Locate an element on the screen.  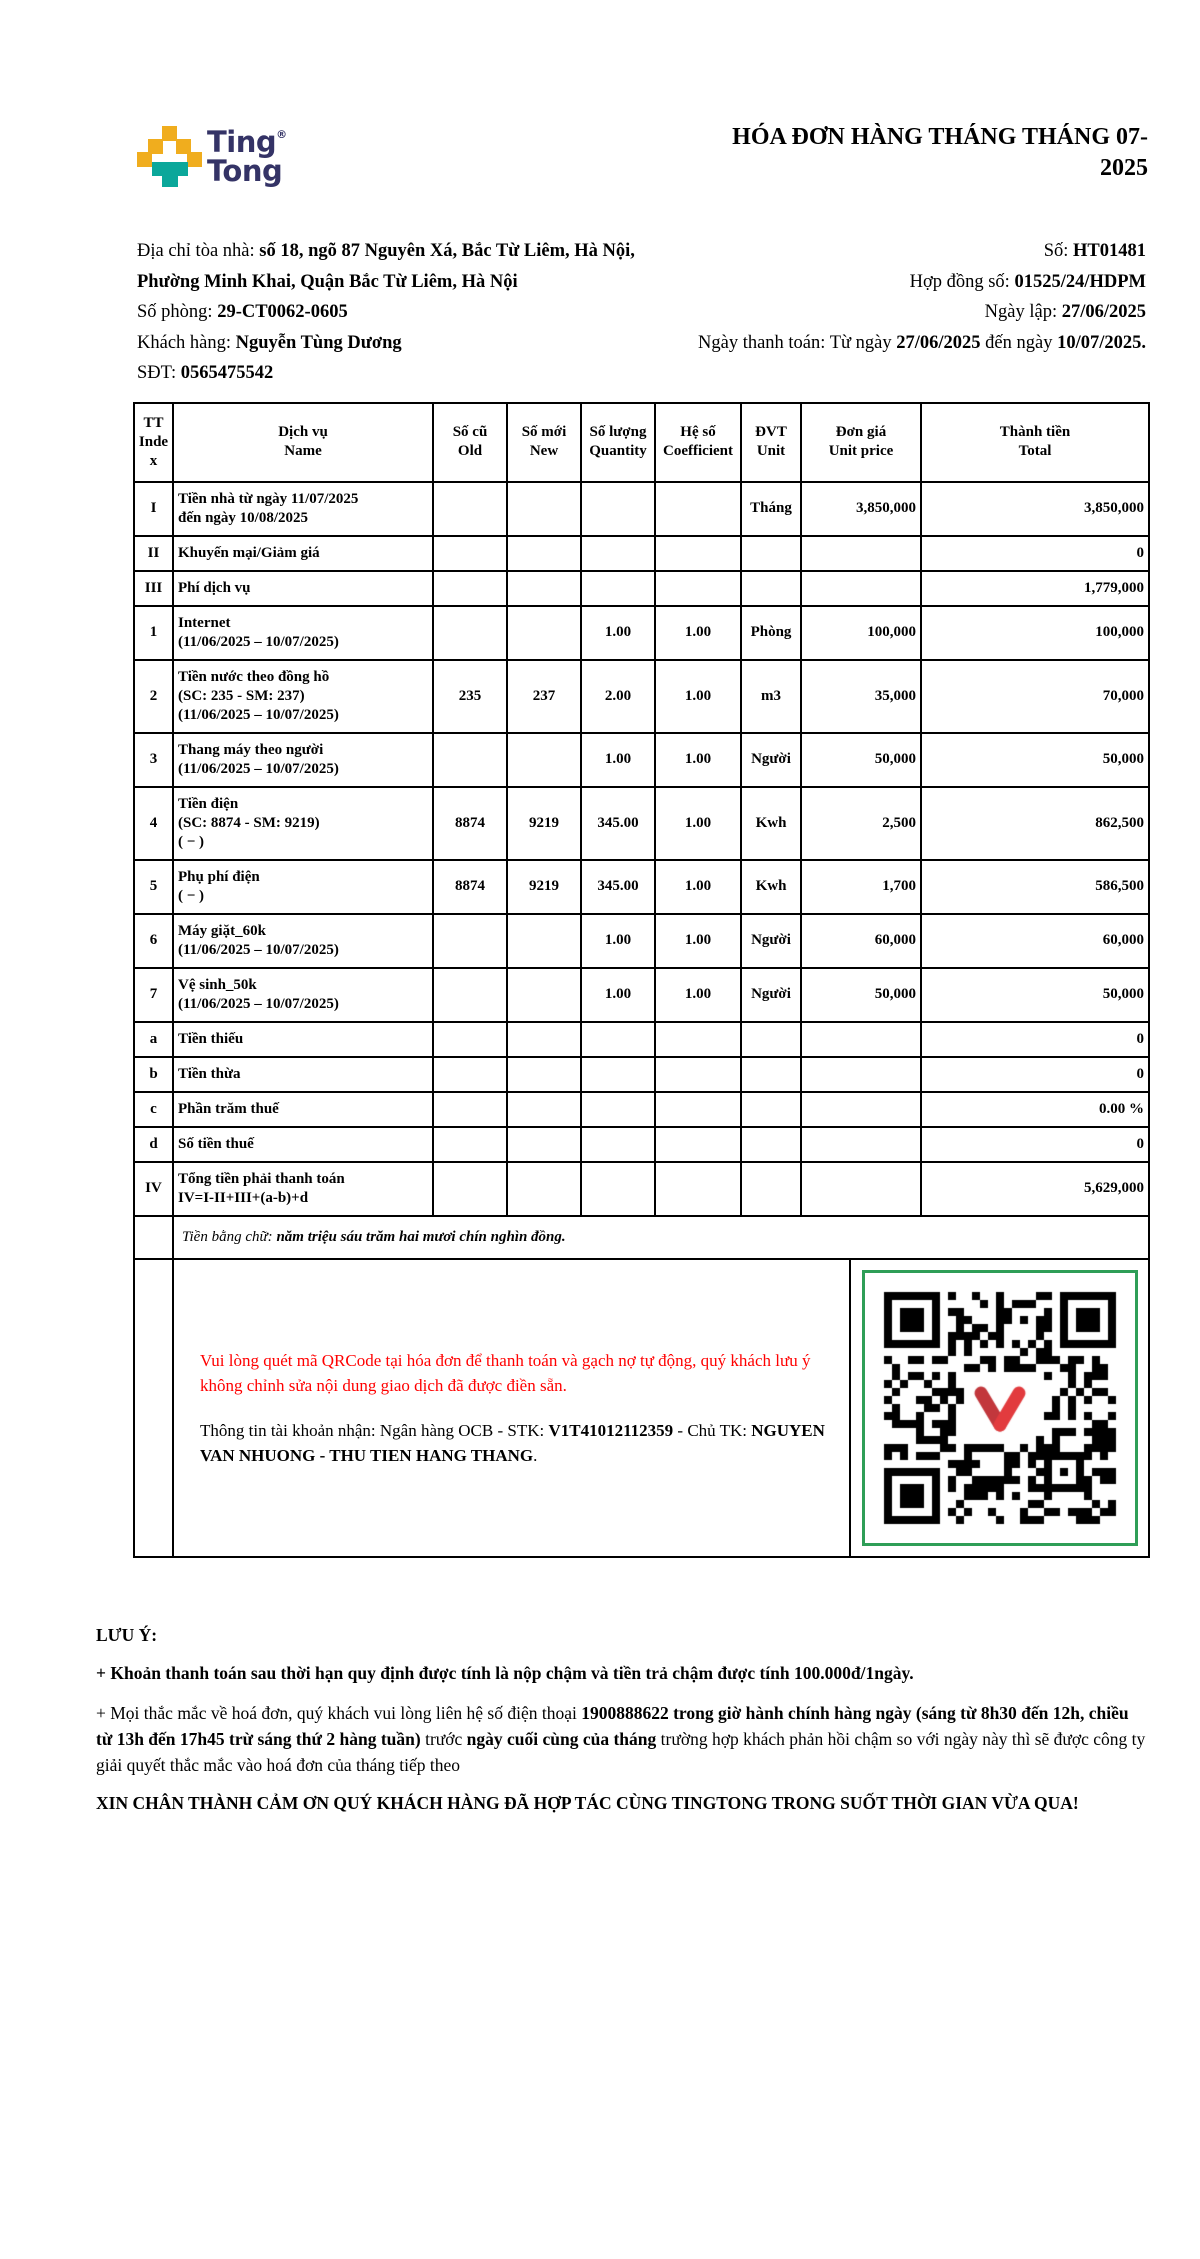
table-row: III Phí dịch vụ 1,779,000 is located at coordinates (641, 588).